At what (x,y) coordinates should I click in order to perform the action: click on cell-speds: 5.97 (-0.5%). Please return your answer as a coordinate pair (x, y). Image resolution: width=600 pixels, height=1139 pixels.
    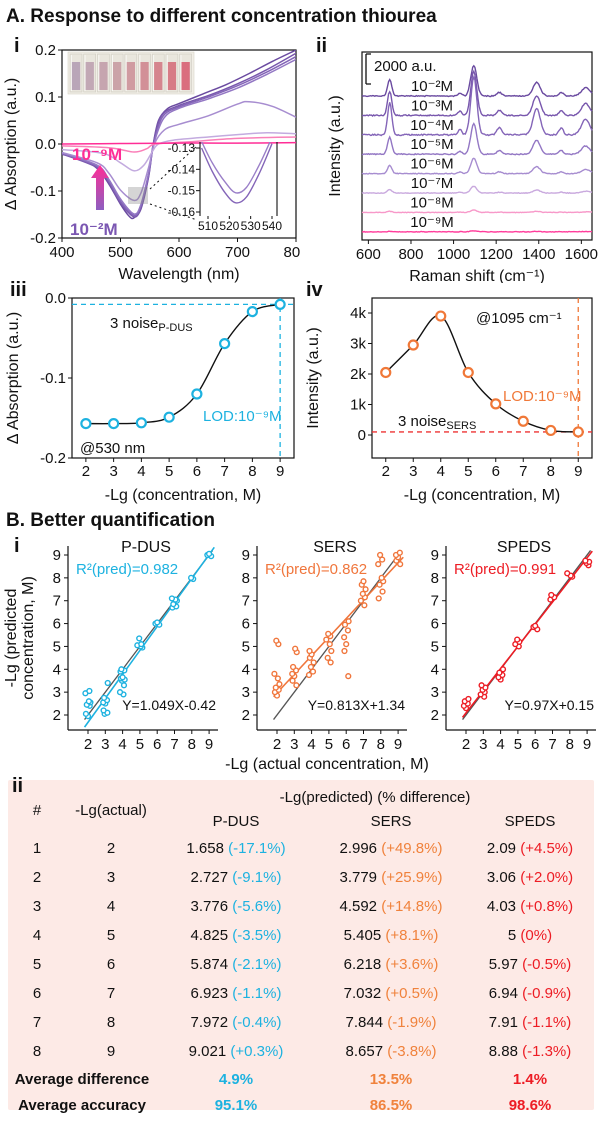
    Looking at the image, I should click on (530, 964).